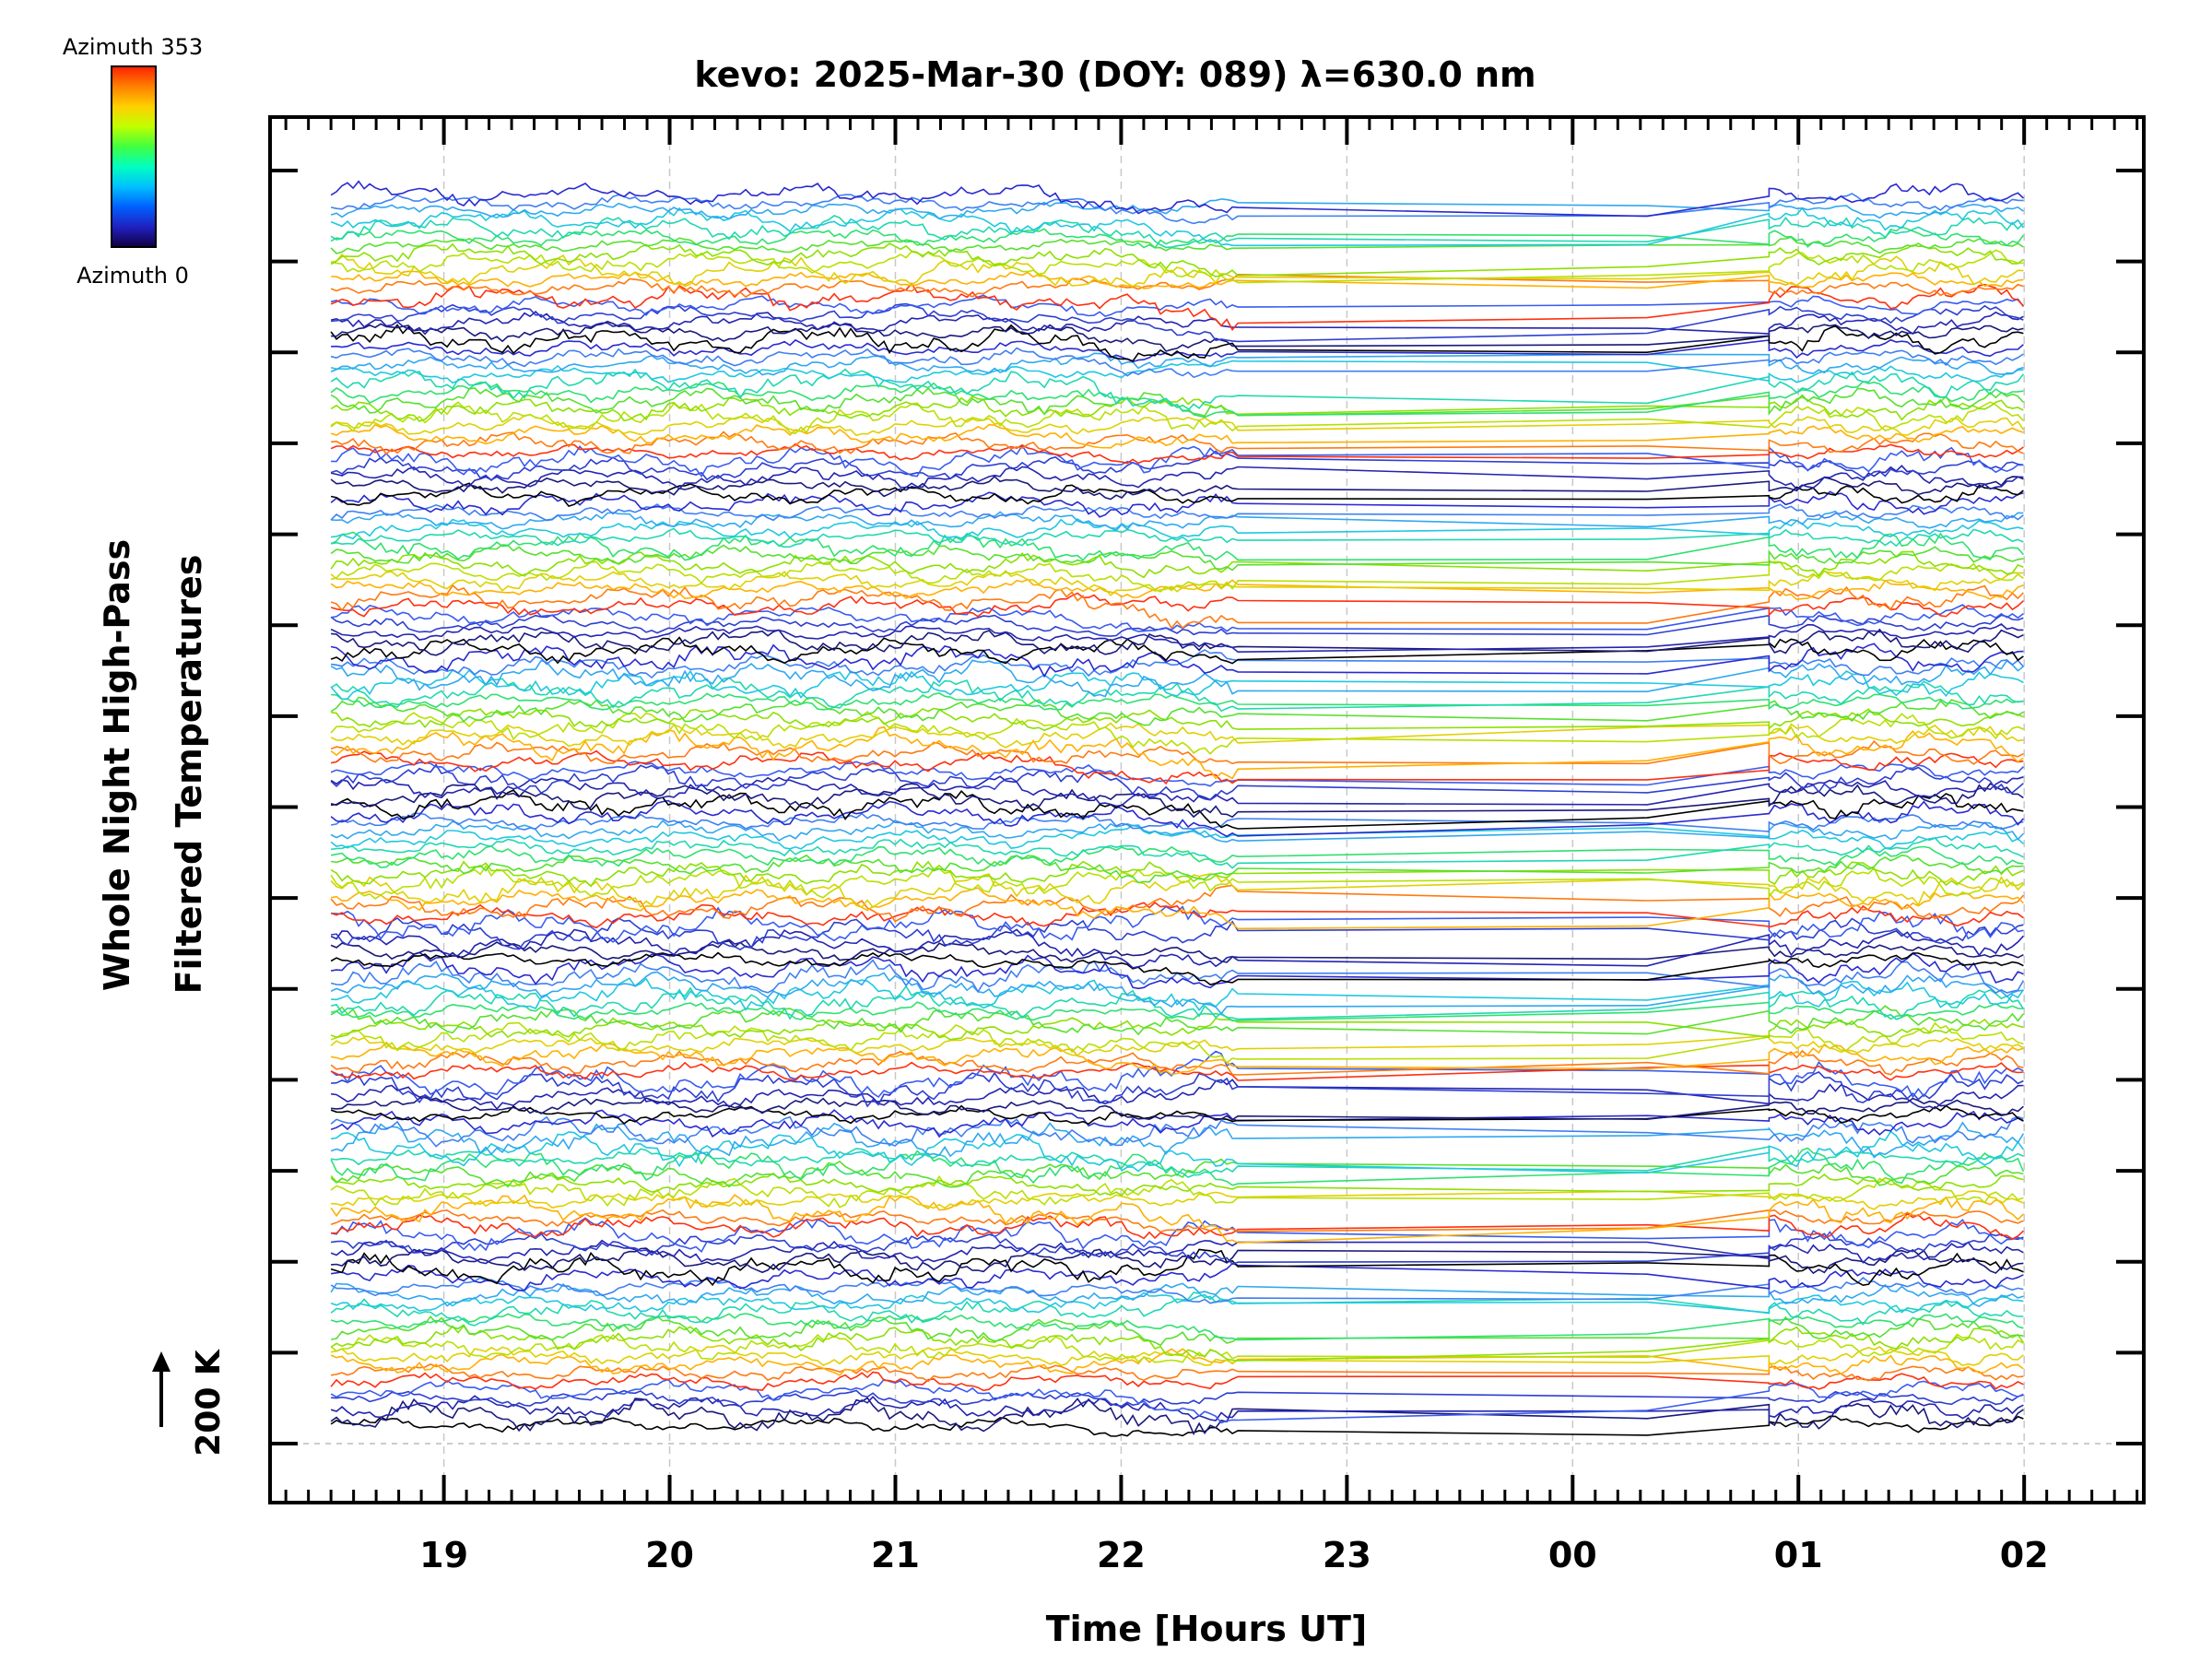  What do you see at coordinates (132, 276) in the screenshot?
I see `colorbar-min-label: Azimuth 0` at bounding box center [132, 276].